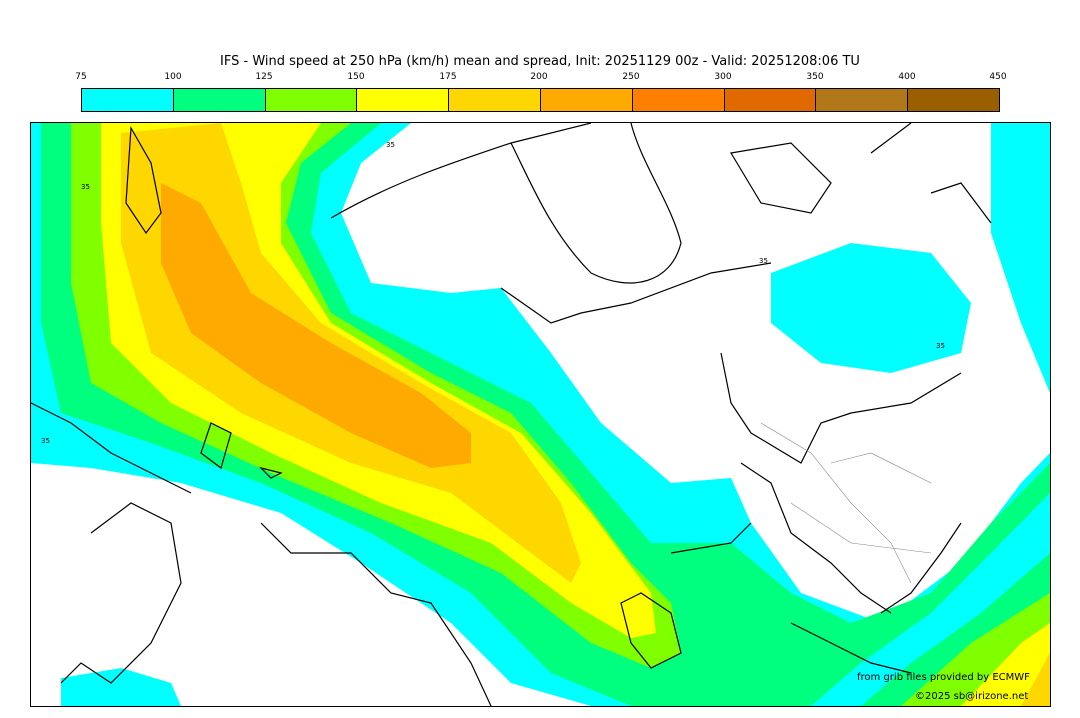  What do you see at coordinates (815, 77) in the screenshot?
I see `colorbar-tick: 350` at bounding box center [815, 77].